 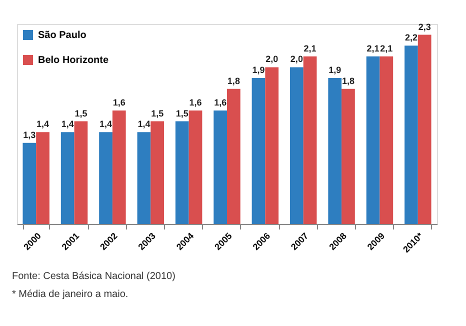 What do you see at coordinates (29, 135) in the screenshot?
I see `data-label: 1,3` at bounding box center [29, 135].